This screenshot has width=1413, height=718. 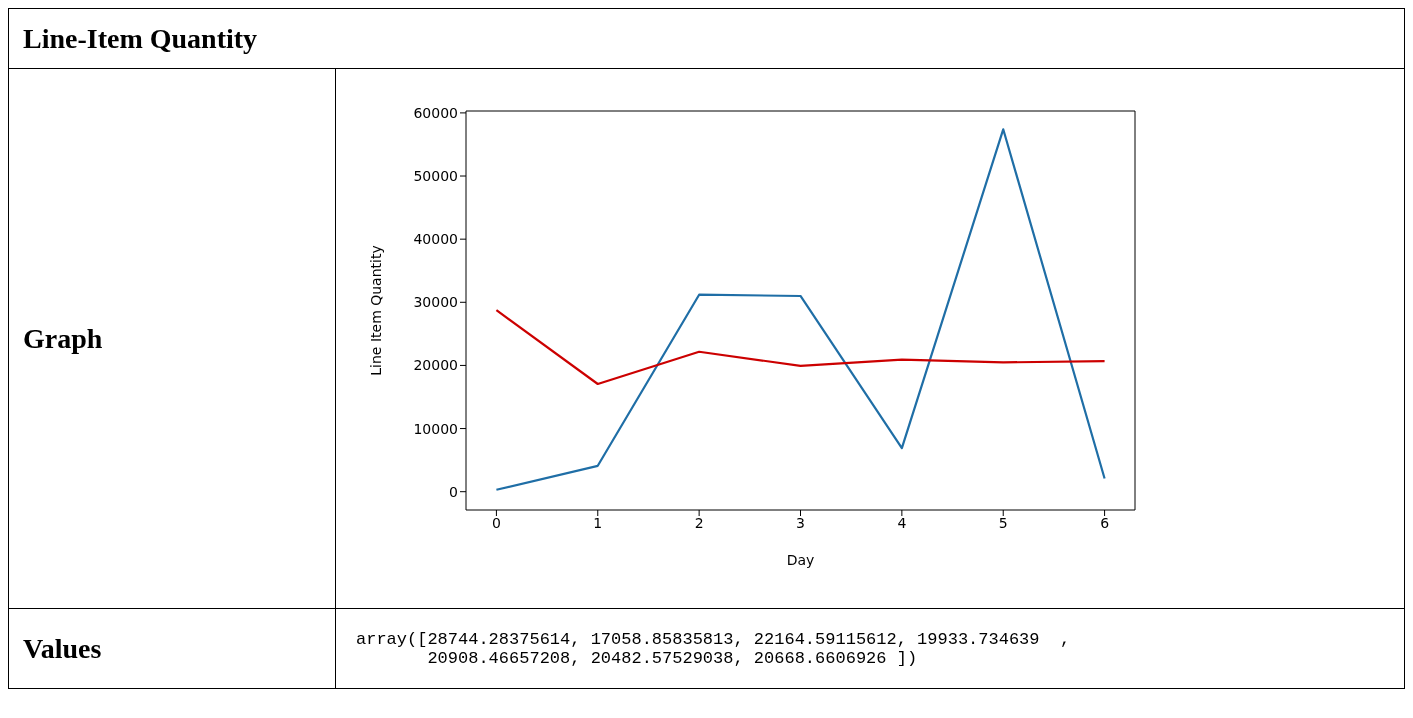 What do you see at coordinates (1105, 522) in the screenshot?
I see `x-tick-label: 6` at bounding box center [1105, 522].